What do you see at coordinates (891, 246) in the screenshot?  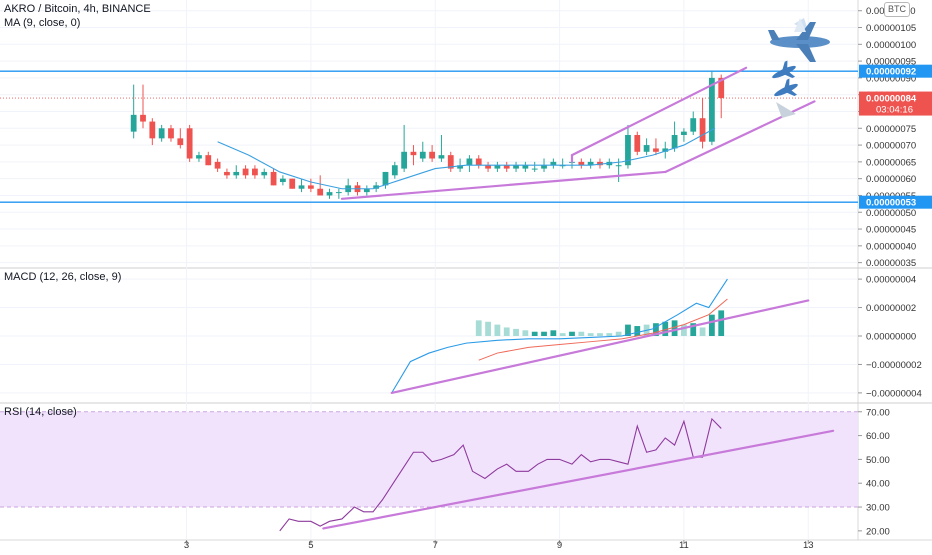 I see `price-tick-label: 0.00000040` at bounding box center [891, 246].